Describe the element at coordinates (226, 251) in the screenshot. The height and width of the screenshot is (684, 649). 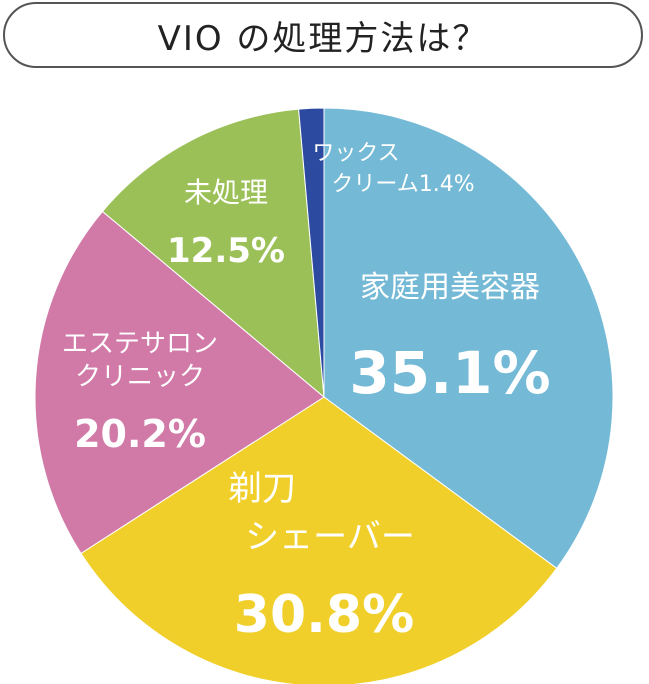
I see `slice-value-label: 12.5%` at that location.